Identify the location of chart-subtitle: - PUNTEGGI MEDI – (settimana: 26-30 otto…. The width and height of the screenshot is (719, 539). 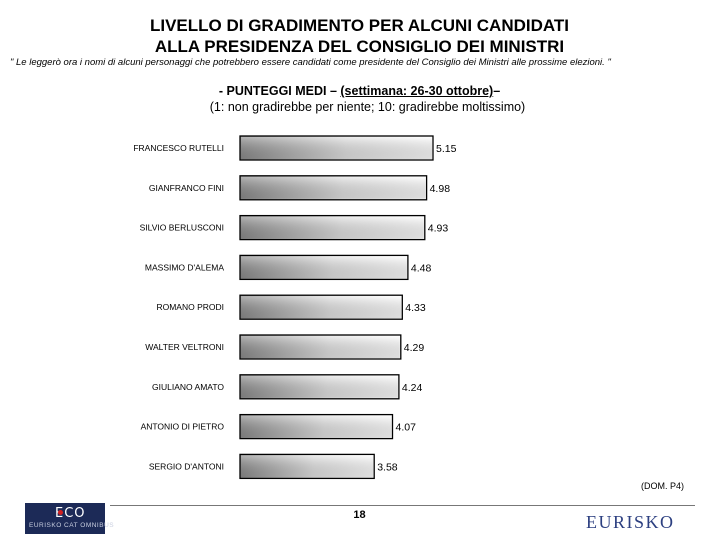
(359, 91).